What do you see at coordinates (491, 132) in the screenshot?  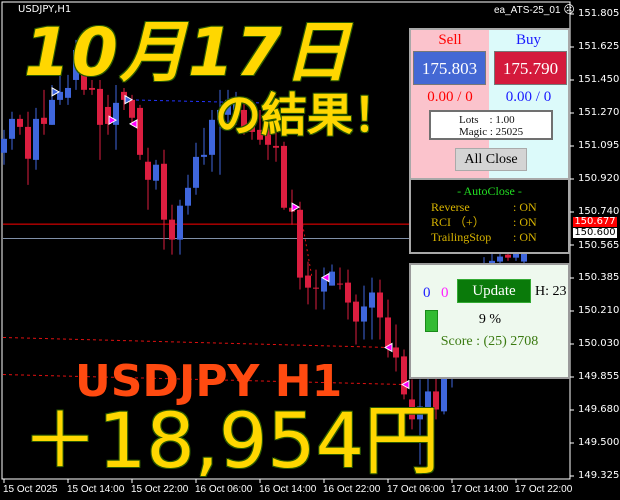 I see `magic-value: Magic : 25025` at bounding box center [491, 132].